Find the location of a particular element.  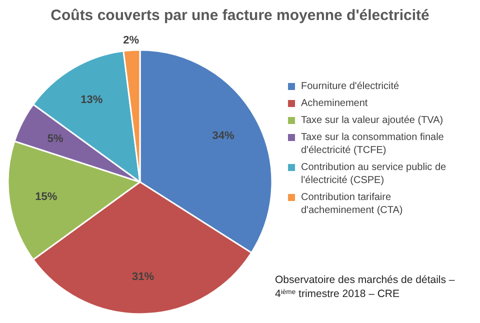

legend-label: Fourniture d'électricité is located at coordinates (350, 86).